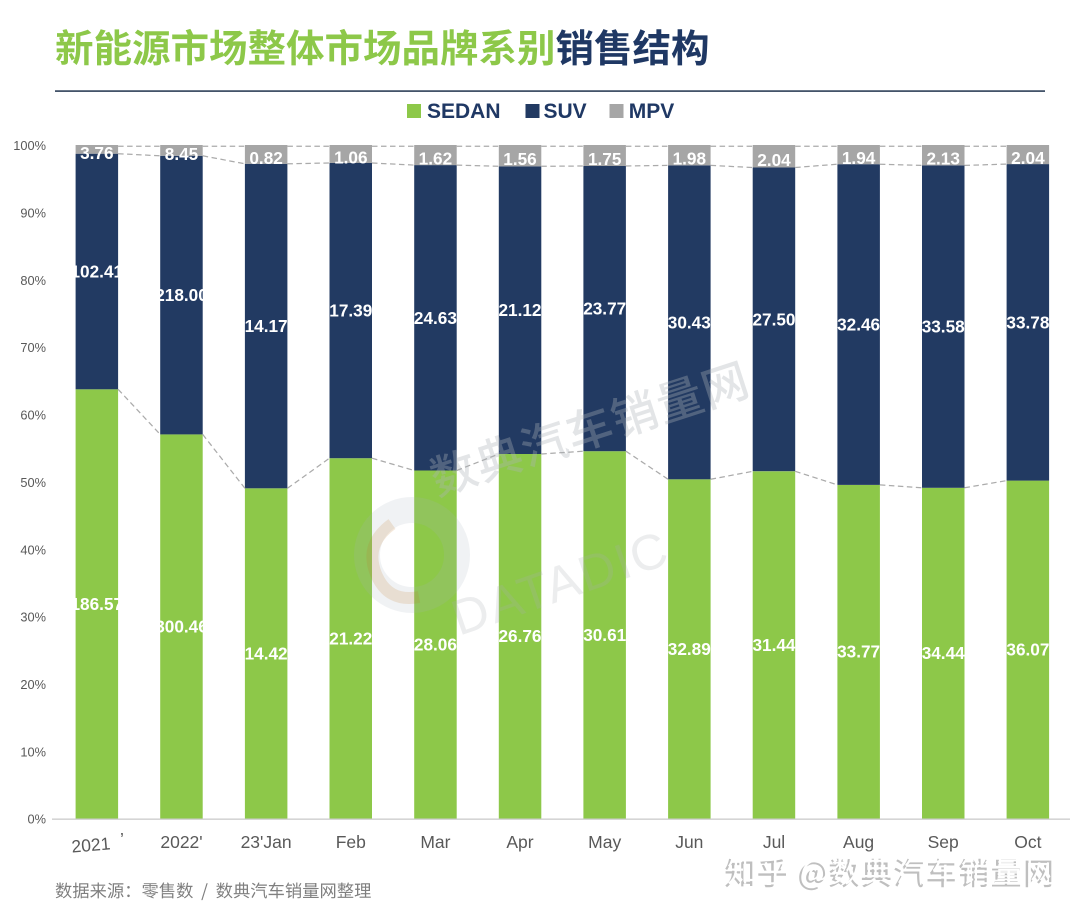 The image size is (1080, 920). What do you see at coordinates (97, 604) in the screenshot?
I see `svg-text: 186.57` at bounding box center [97, 604].